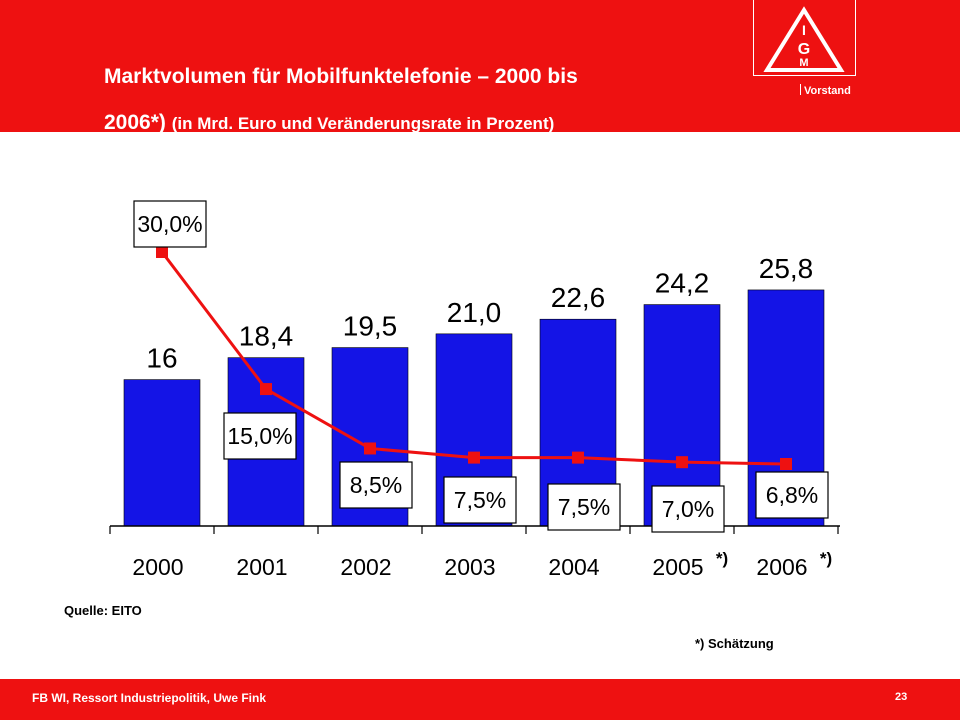 The width and height of the screenshot is (960, 720). I want to click on growth-rate-label-2002: 8,5%, so click(376, 485).